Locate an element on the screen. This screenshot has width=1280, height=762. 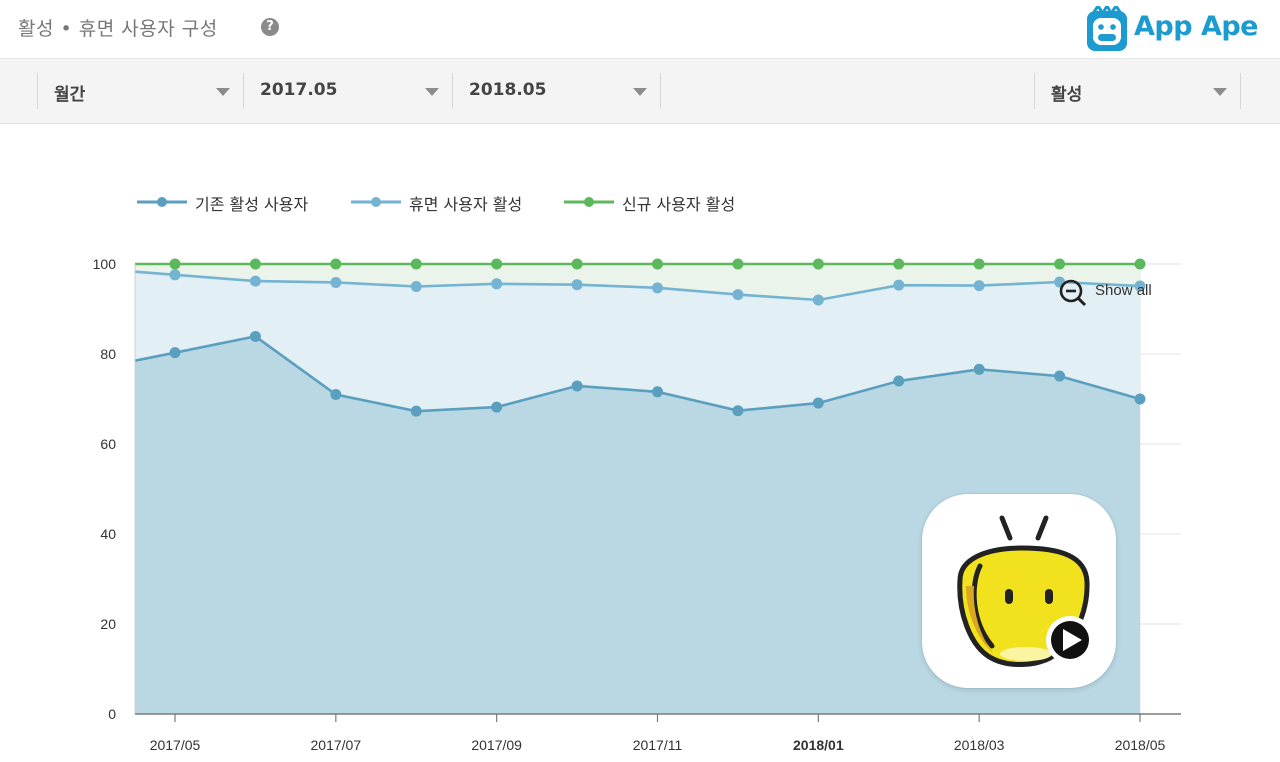
period-dropdown-label: 월간 is located at coordinates (70, 95).